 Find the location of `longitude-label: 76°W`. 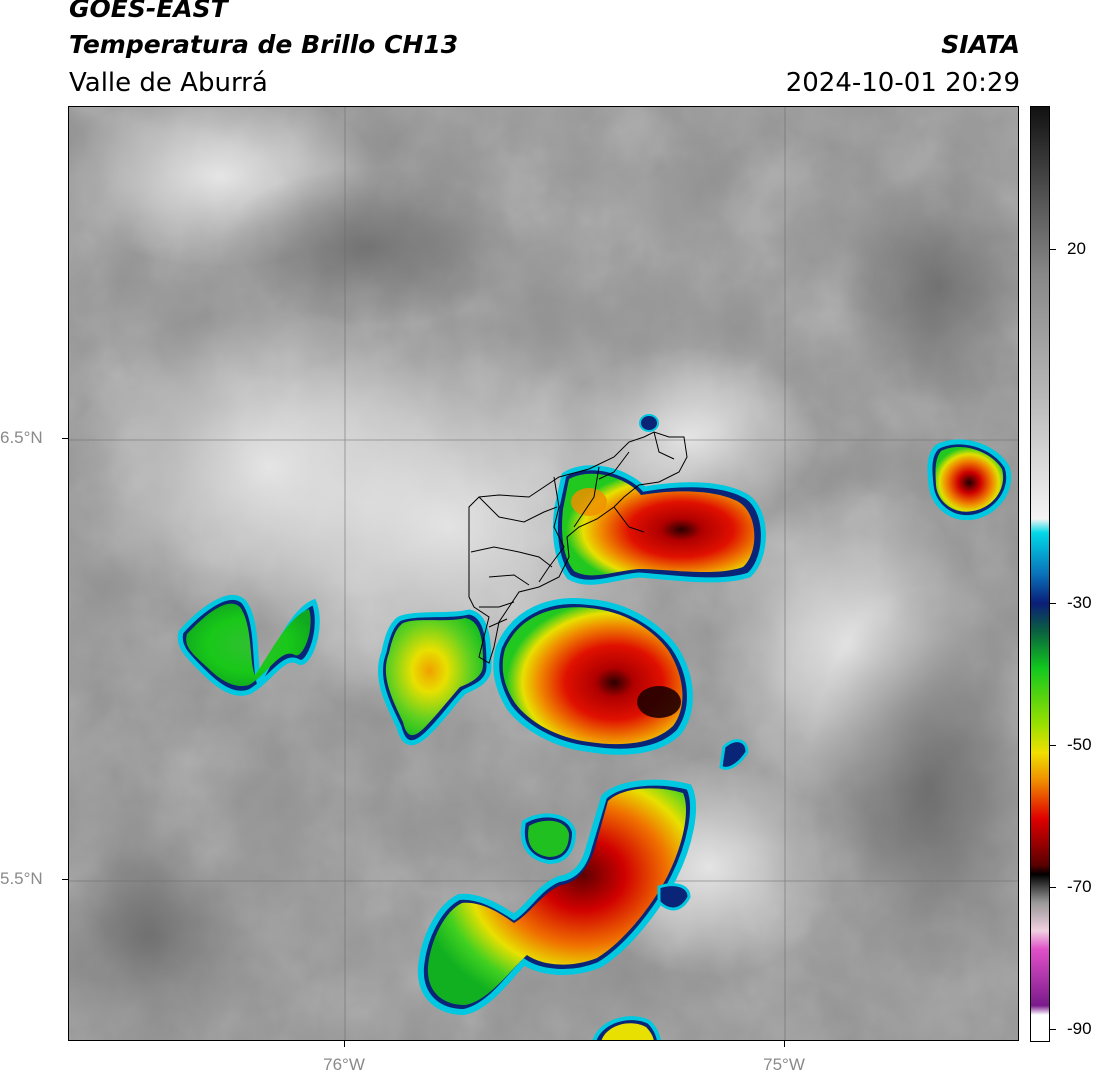

longitude-label: 76°W is located at coordinates (344, 1064).